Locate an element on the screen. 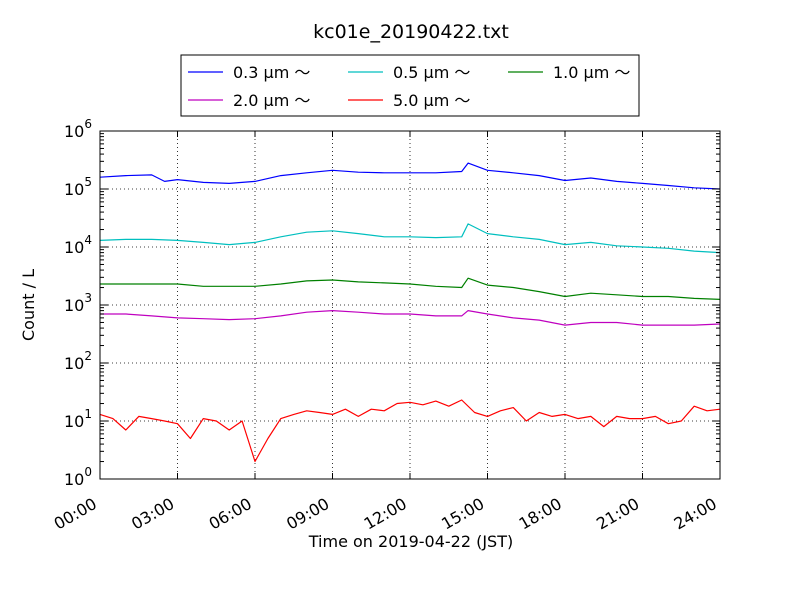 The width and height of the screenshot is (800, 600). y-tick-label: 10² is located at coordinates (78, 361).